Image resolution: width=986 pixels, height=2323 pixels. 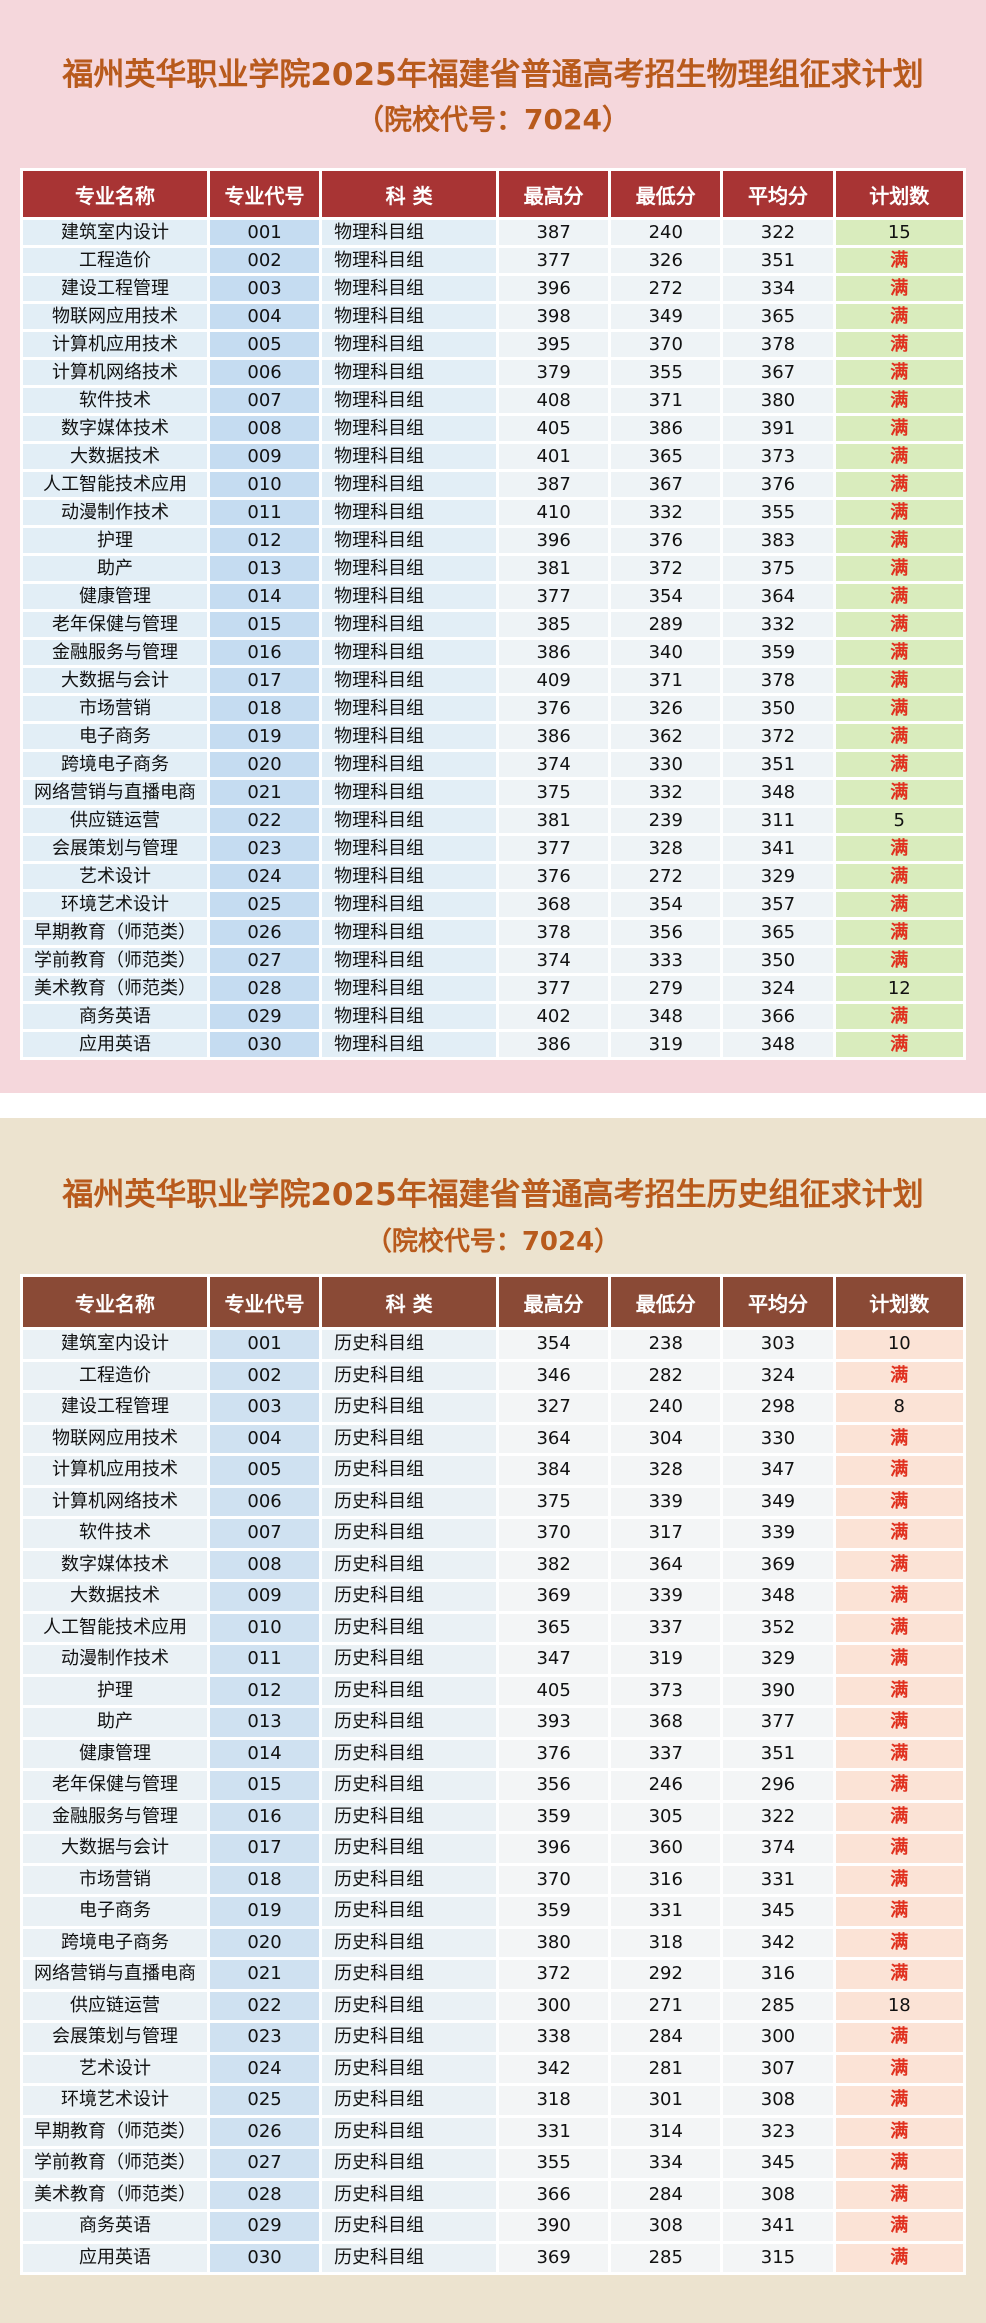 I want to click on major-name-cell: 供应链运营, so click(x=115, y=820).